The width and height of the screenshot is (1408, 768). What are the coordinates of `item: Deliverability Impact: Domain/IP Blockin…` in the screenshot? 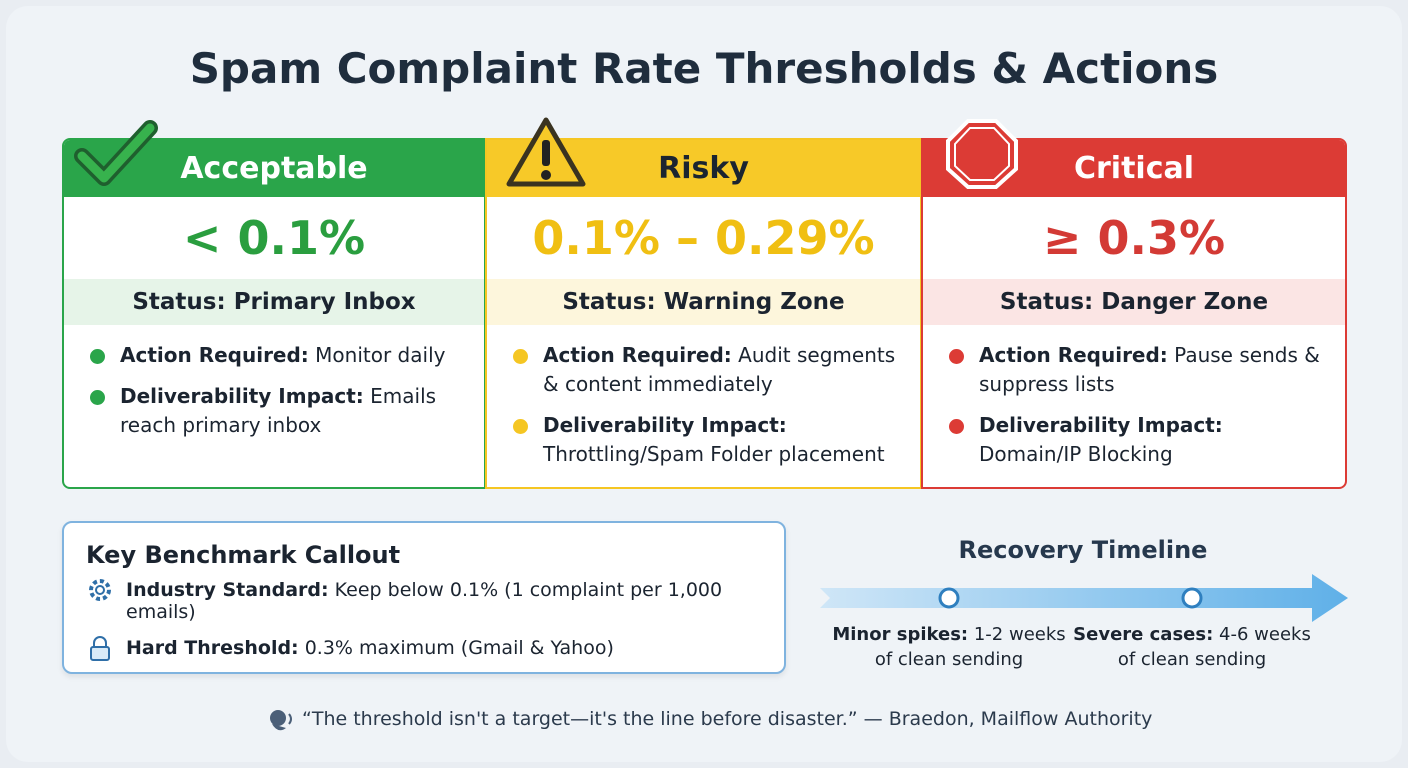 It's located at (1137, 440).